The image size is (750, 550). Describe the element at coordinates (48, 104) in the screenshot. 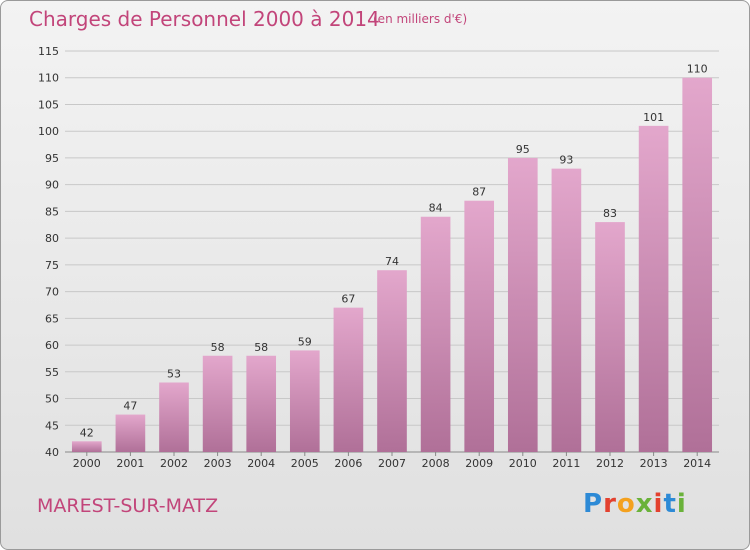

I see `y-tick-label: 105` at that location.